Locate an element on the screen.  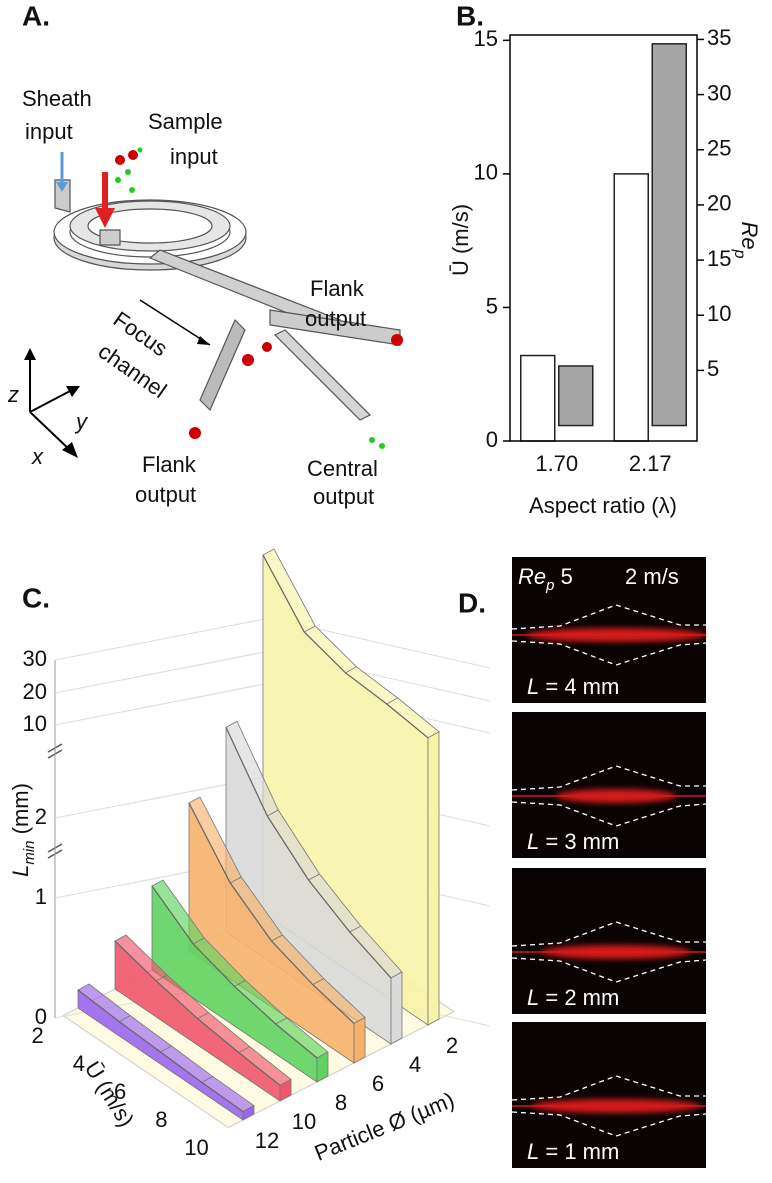
y2-tick-label: 35 is located at coordinates (719, 37).